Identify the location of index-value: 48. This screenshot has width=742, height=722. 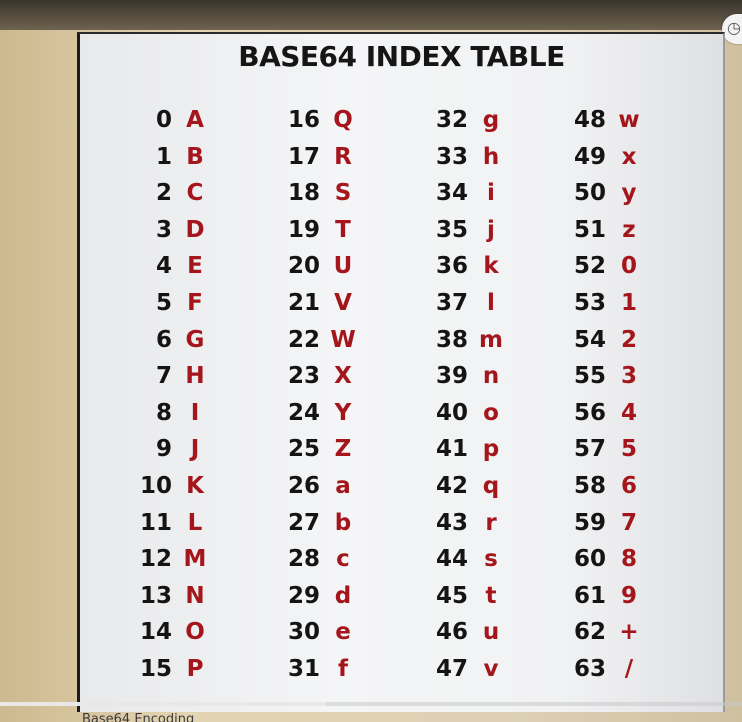
(589, 120).